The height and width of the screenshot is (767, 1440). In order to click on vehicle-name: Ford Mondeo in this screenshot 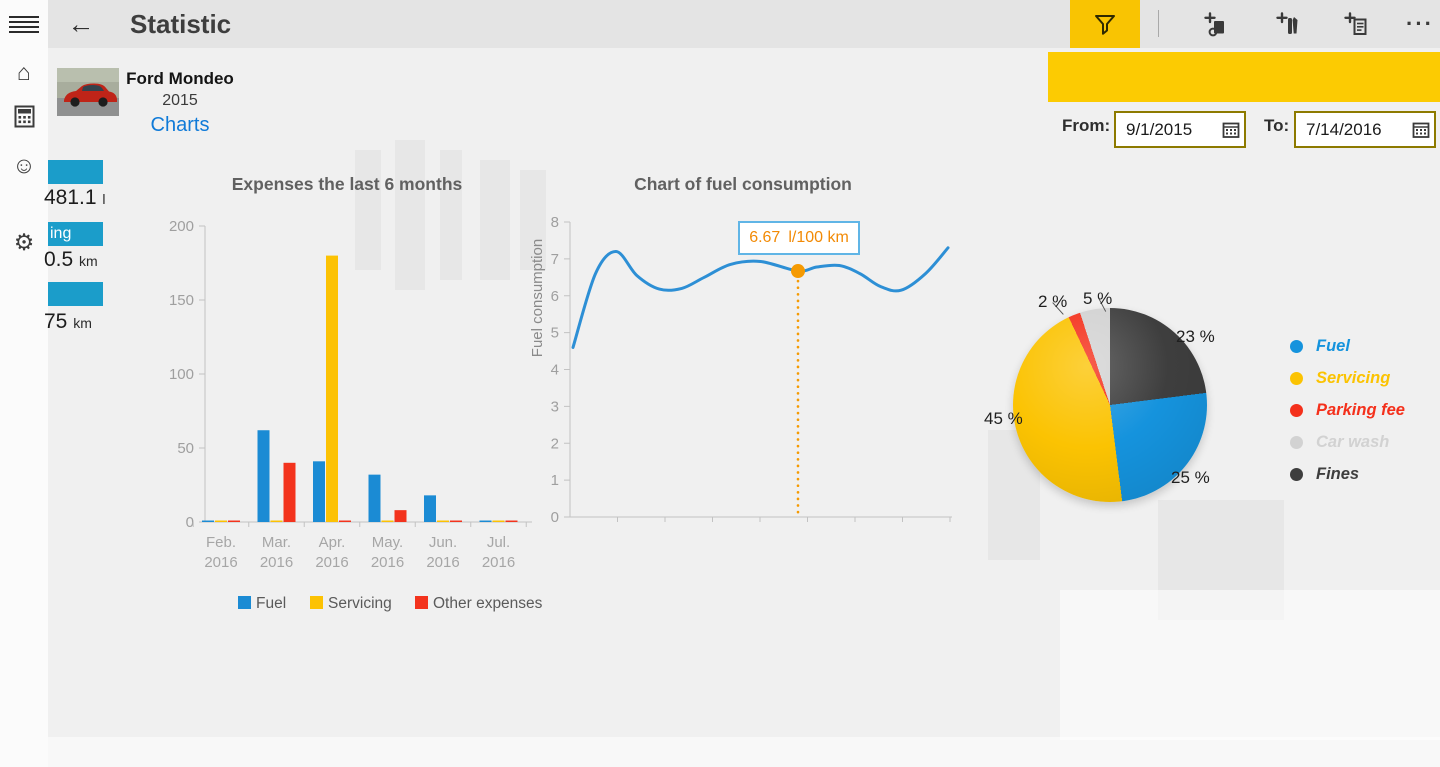, I will do `click(180, 78)`.